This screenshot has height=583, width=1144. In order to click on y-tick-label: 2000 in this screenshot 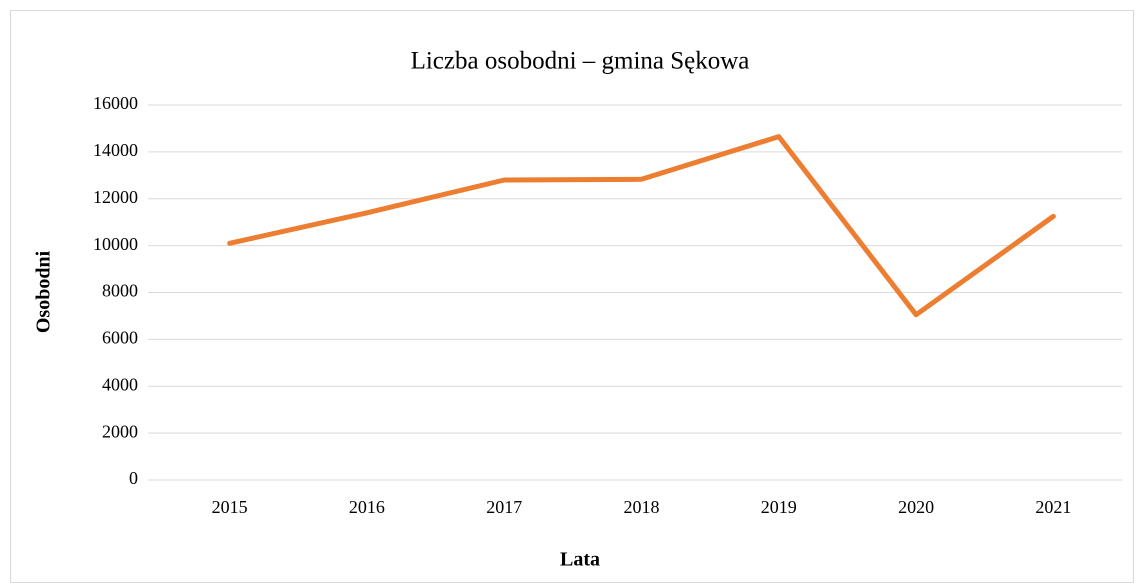, I will do `click(120, 431)`.